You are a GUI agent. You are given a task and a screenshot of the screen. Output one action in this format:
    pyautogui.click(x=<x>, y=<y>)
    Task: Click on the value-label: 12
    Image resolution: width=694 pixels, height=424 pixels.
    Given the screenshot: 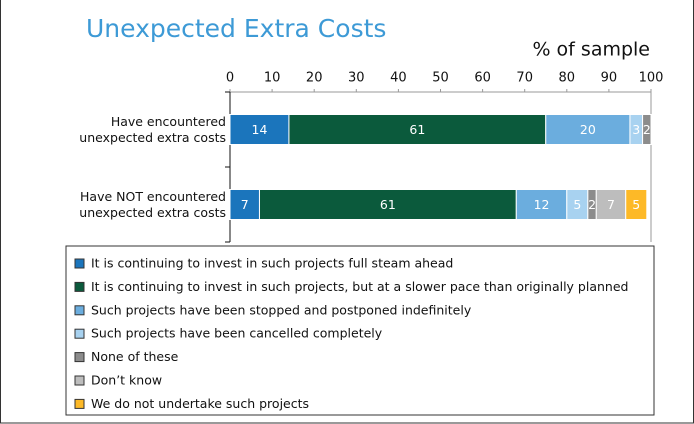 What is the action you would take?
    pyautogui.click(x=542, y=204)
    